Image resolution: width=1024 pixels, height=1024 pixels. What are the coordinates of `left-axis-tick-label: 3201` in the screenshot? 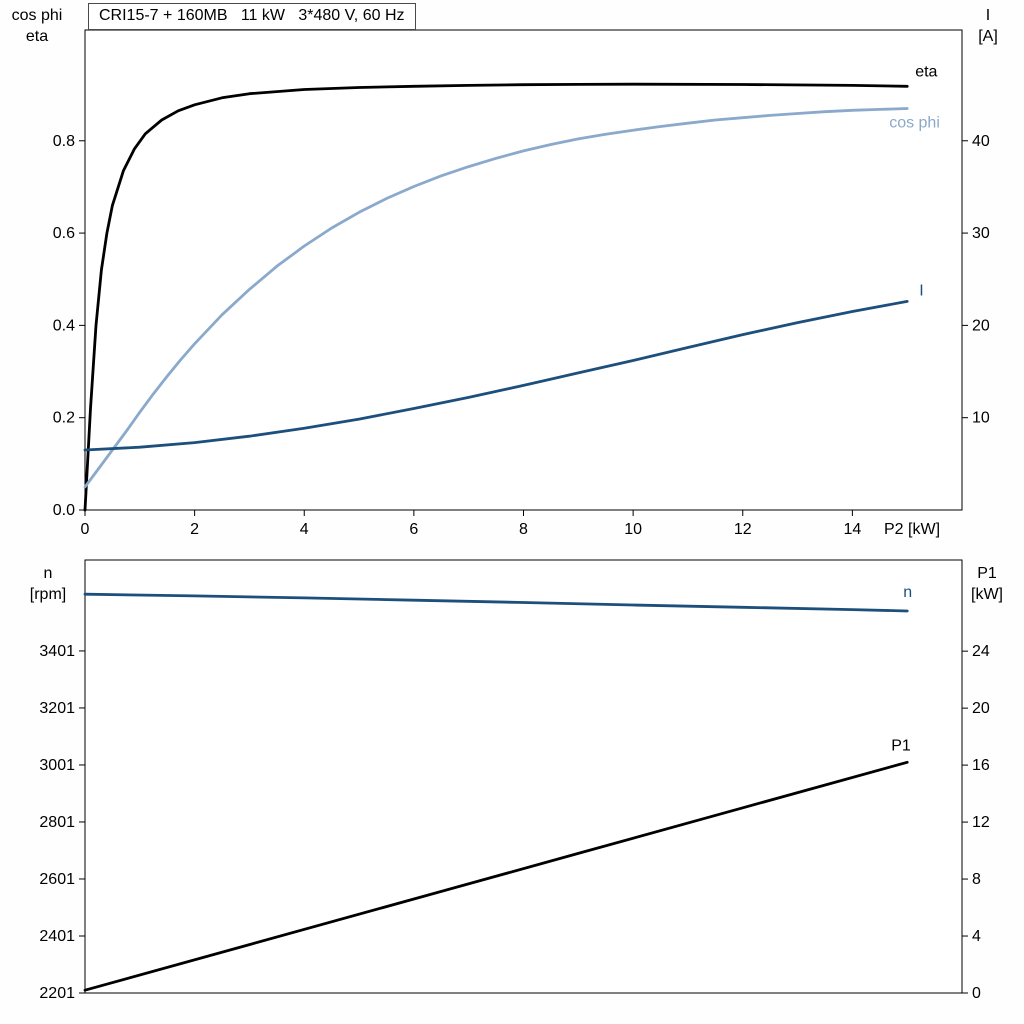 It's located at (57, 708).